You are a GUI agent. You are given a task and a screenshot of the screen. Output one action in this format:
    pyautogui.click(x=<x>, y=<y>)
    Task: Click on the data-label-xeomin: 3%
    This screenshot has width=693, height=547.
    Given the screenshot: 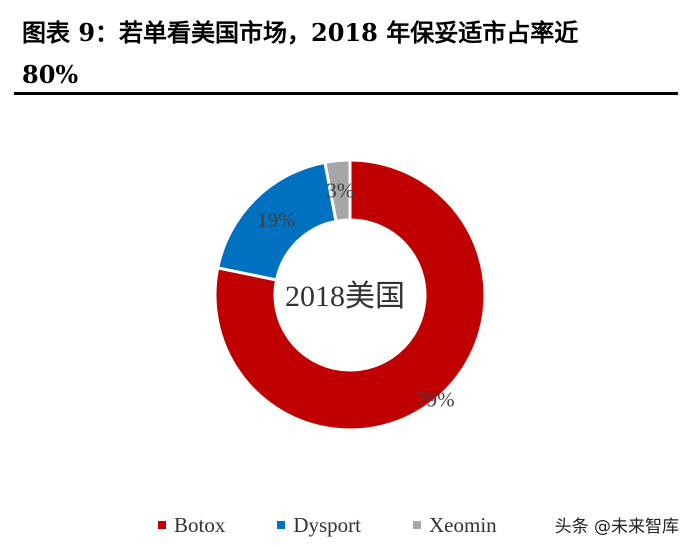 What is the action you would take?
    pyautogui.click(x=340, y=190)
    